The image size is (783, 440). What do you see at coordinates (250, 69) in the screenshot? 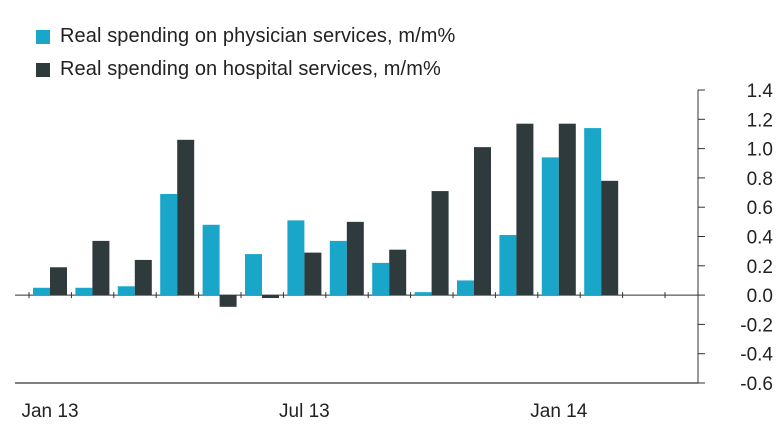
I see `legend-label-hospital: Real spending on hospital services, m/m%` at bounding box center [250, 69].